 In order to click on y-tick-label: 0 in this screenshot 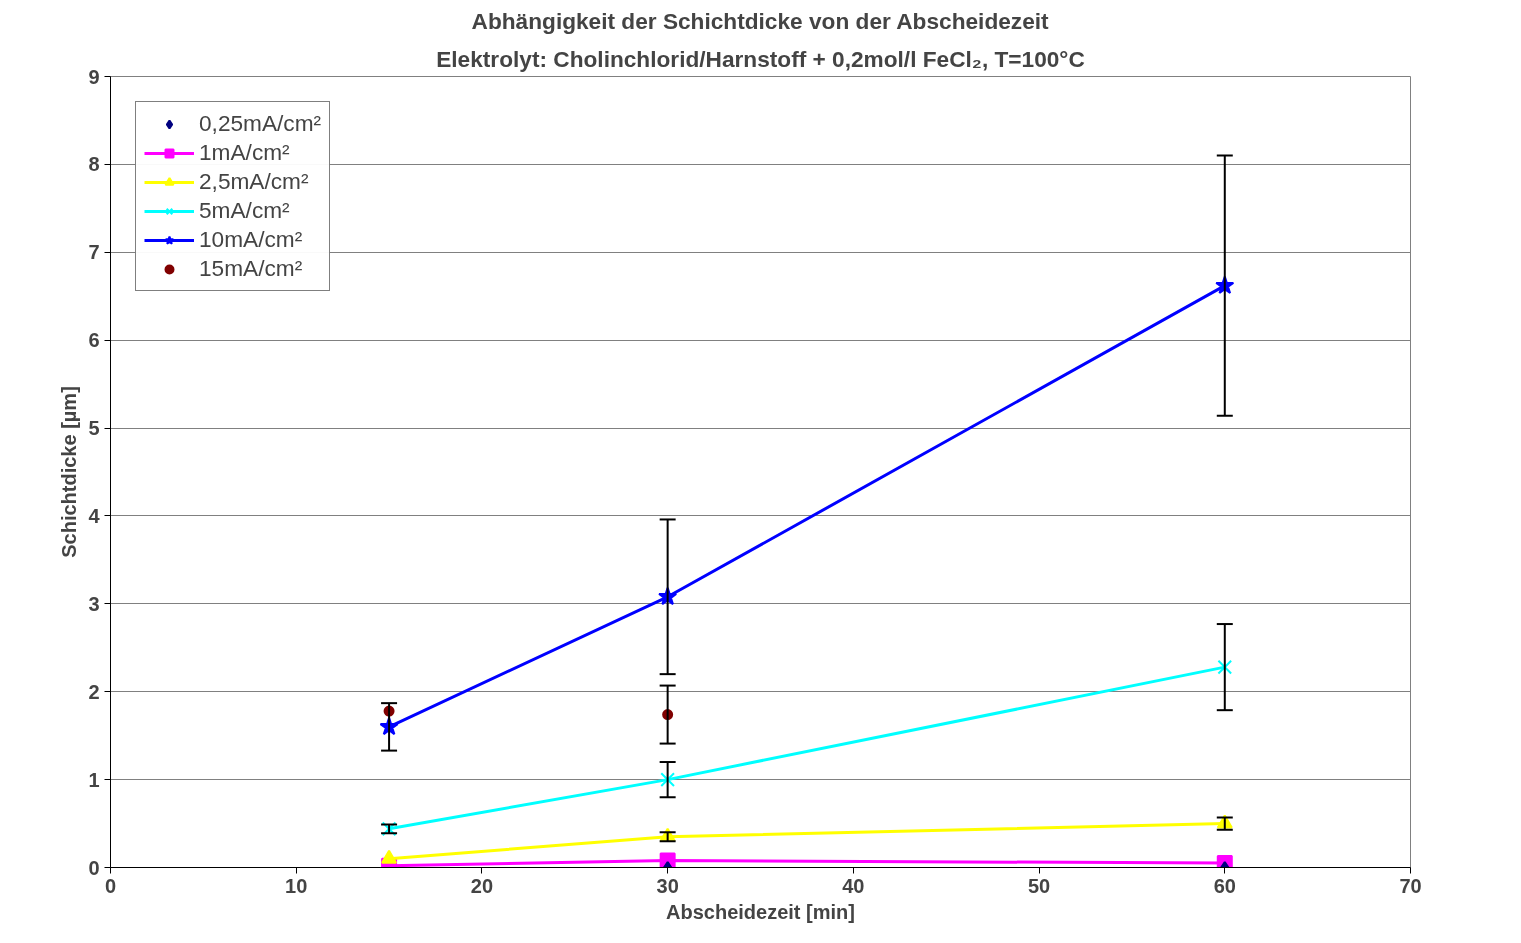, I will do `click(94, 867)`.